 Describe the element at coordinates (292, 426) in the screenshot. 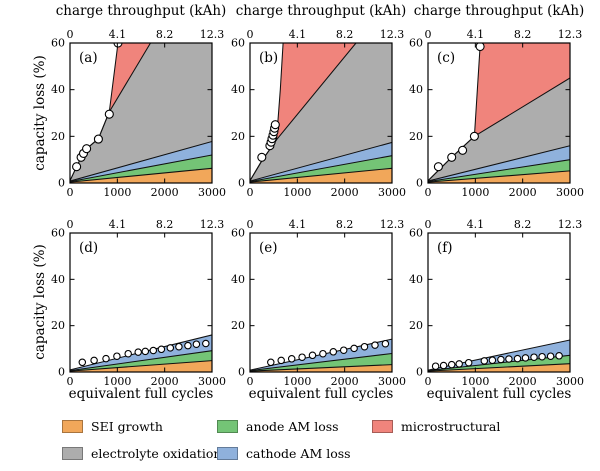

I see `legend-label: anode AM loss` at that location.